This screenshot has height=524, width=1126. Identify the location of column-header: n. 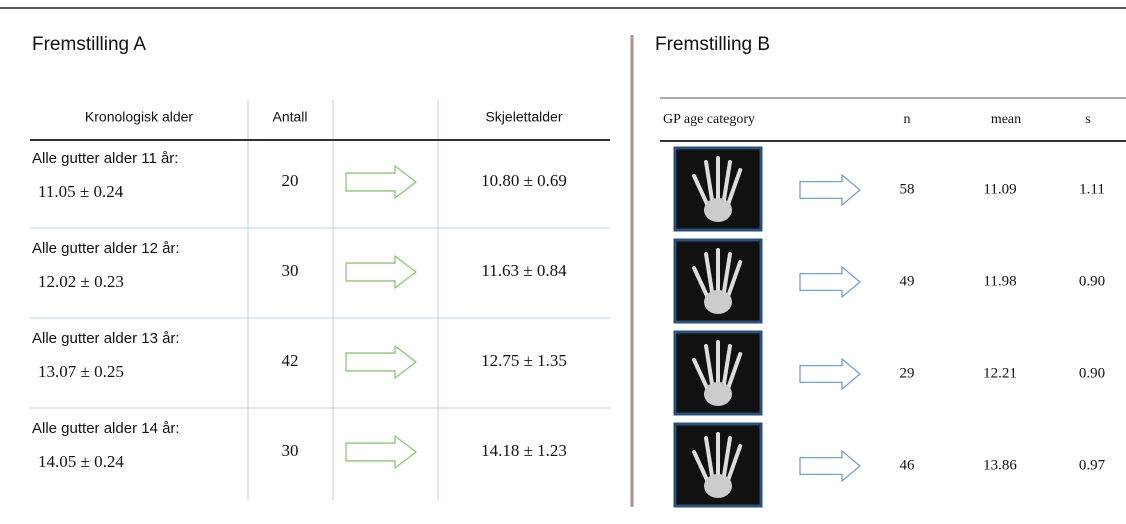
(907, 119).